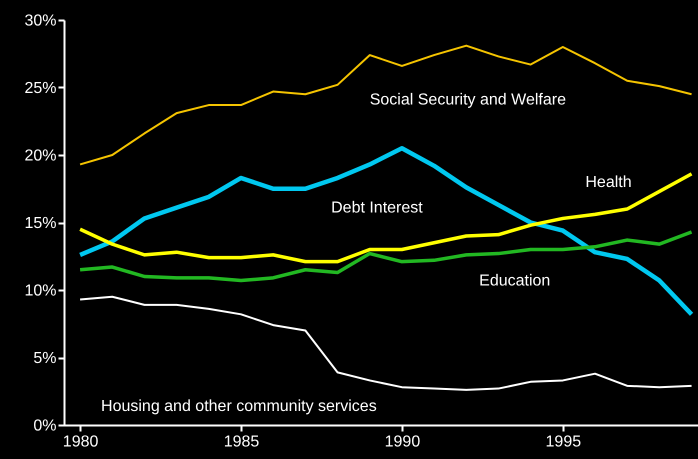 This screenshot has height=459, width=698. What do you see at coordinates (40, 21) in the screenshot?
I see `y-tick-label: 30%` at bounding box center [40, 21].